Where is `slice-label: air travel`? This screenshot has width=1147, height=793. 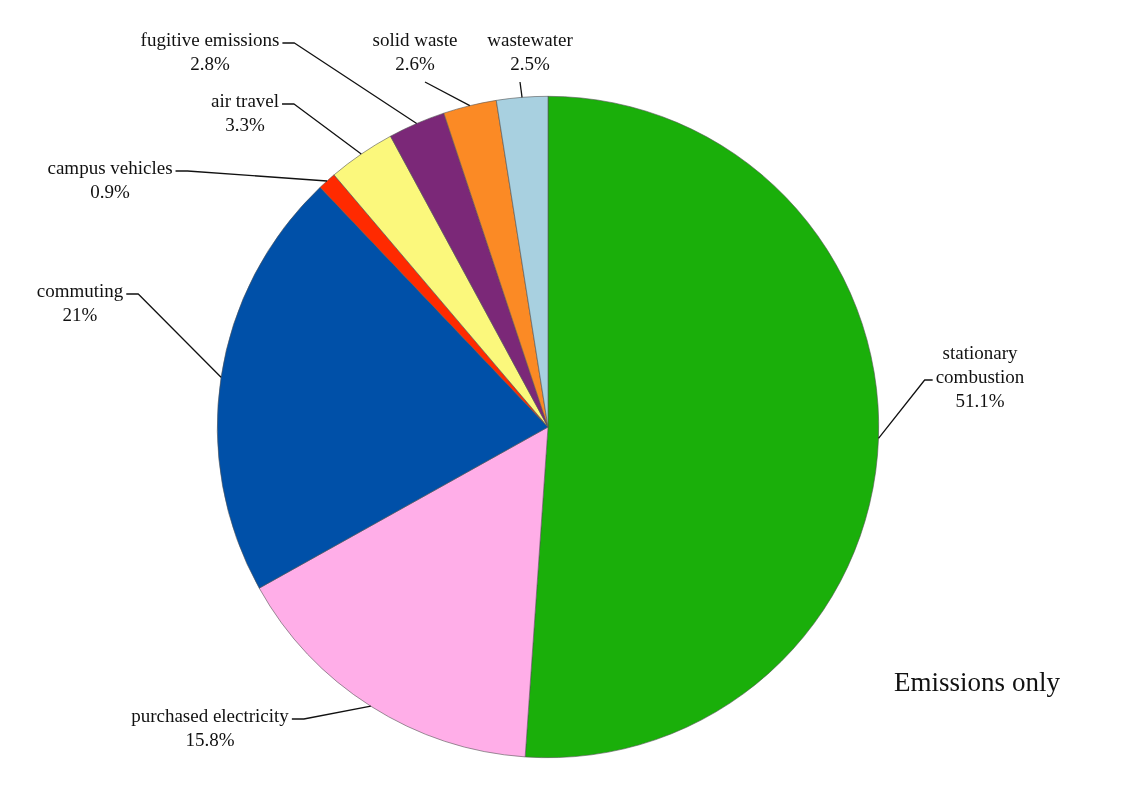 slice-label: air travel is located at coordinates (245, 101).